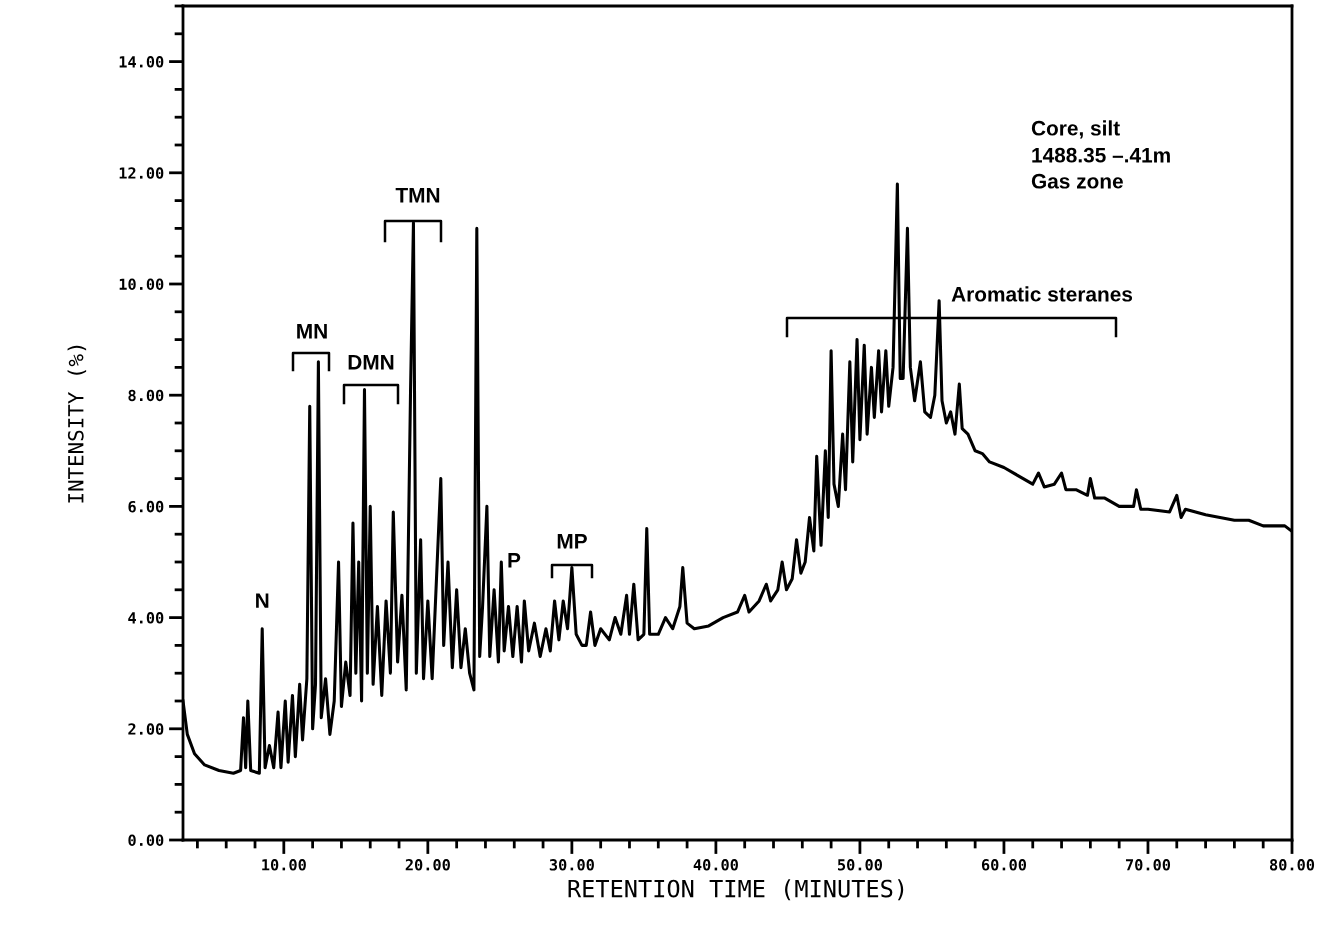  Describe the element at coordinates (1292, 865) in the screenshot. I see `x-tick-label: 80.00` at that location.